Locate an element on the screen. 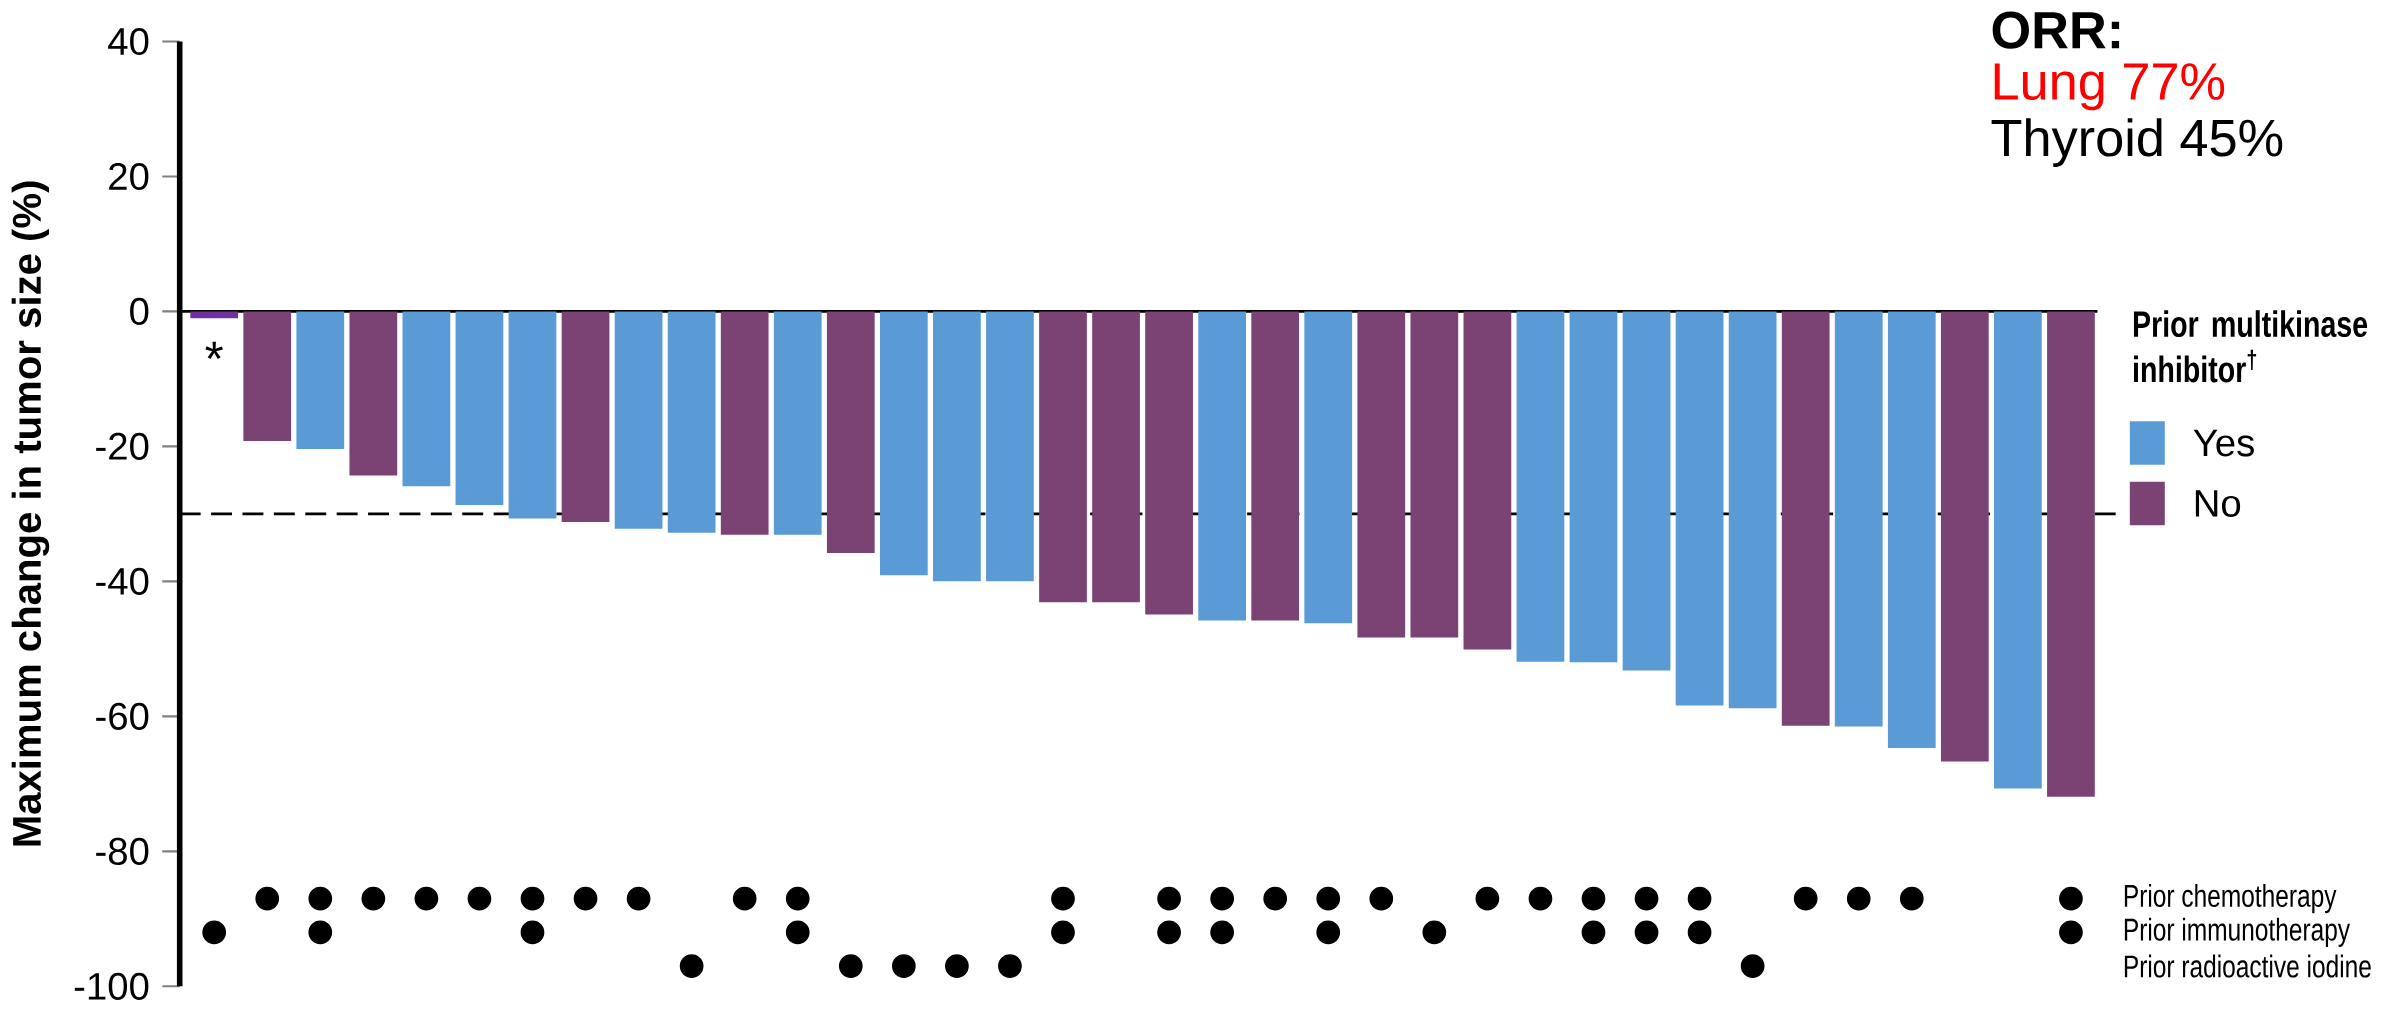 The height and width of the screenshot is (1014, 2382). annotation: ORR: is located at coordinates (2056, 30).